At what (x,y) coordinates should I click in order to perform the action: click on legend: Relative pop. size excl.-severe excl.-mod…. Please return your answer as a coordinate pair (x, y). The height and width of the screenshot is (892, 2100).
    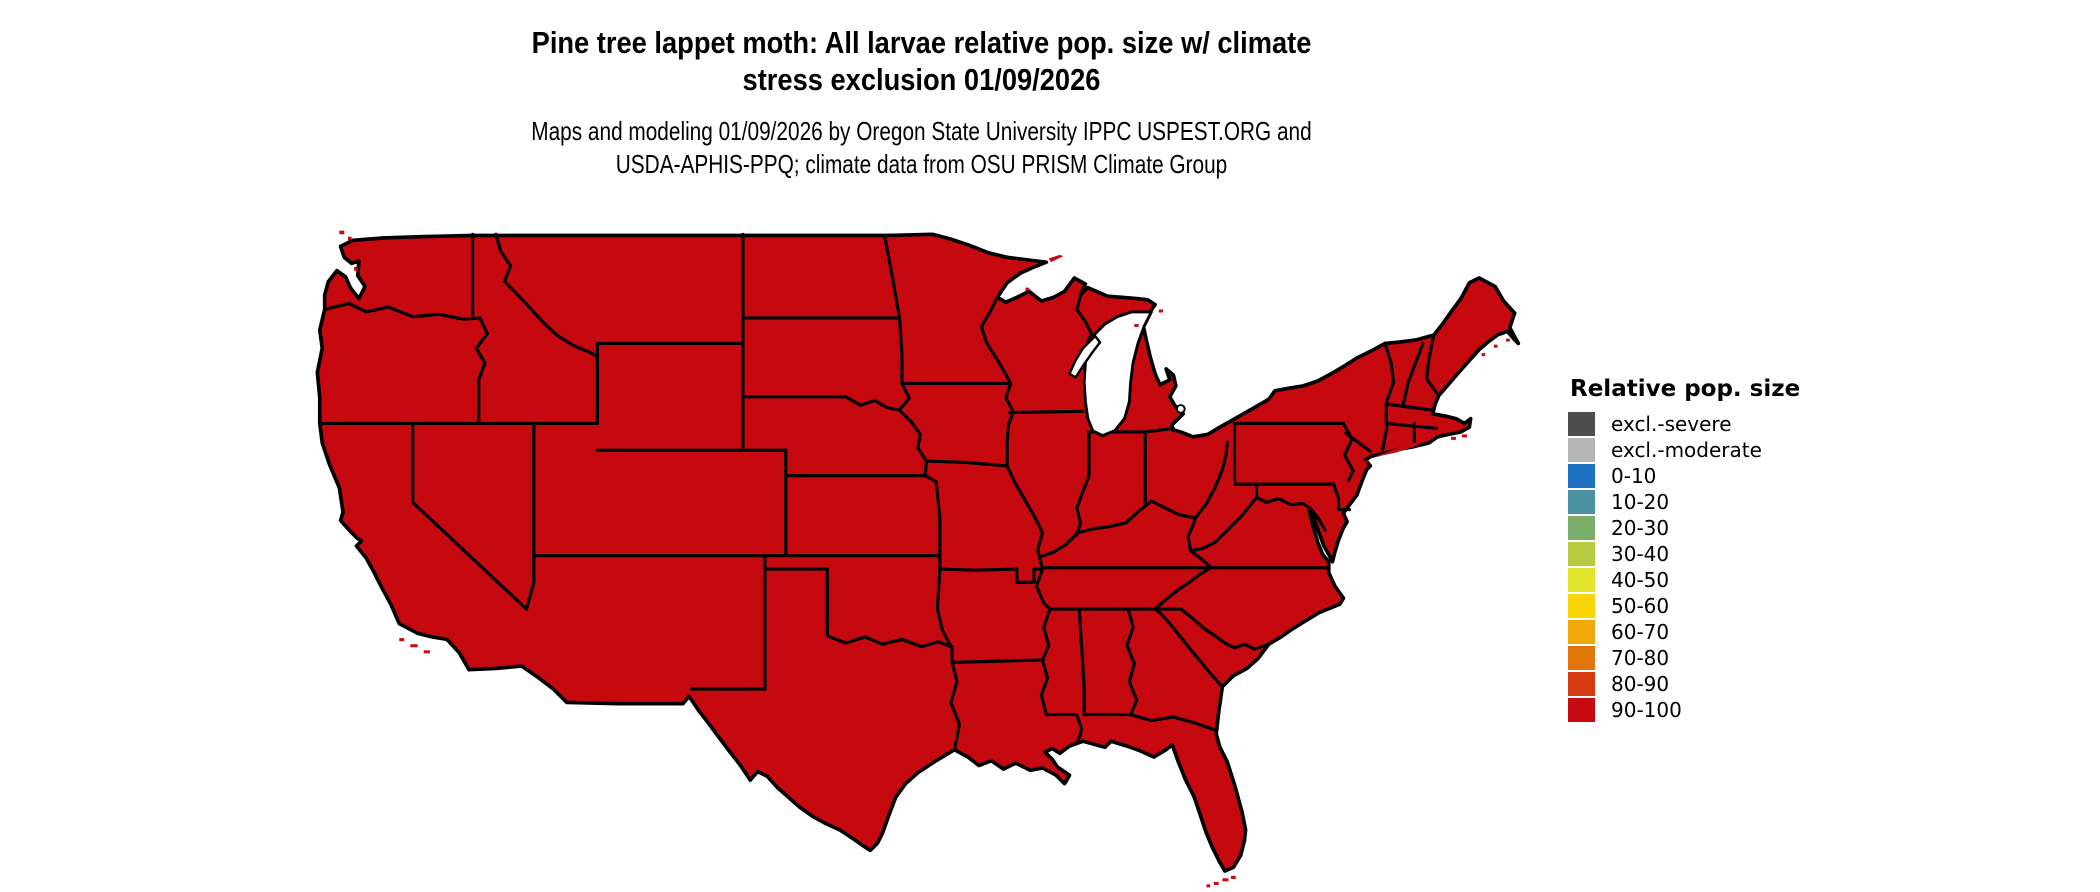
    Looking at the image, I should click on (1778, 550).